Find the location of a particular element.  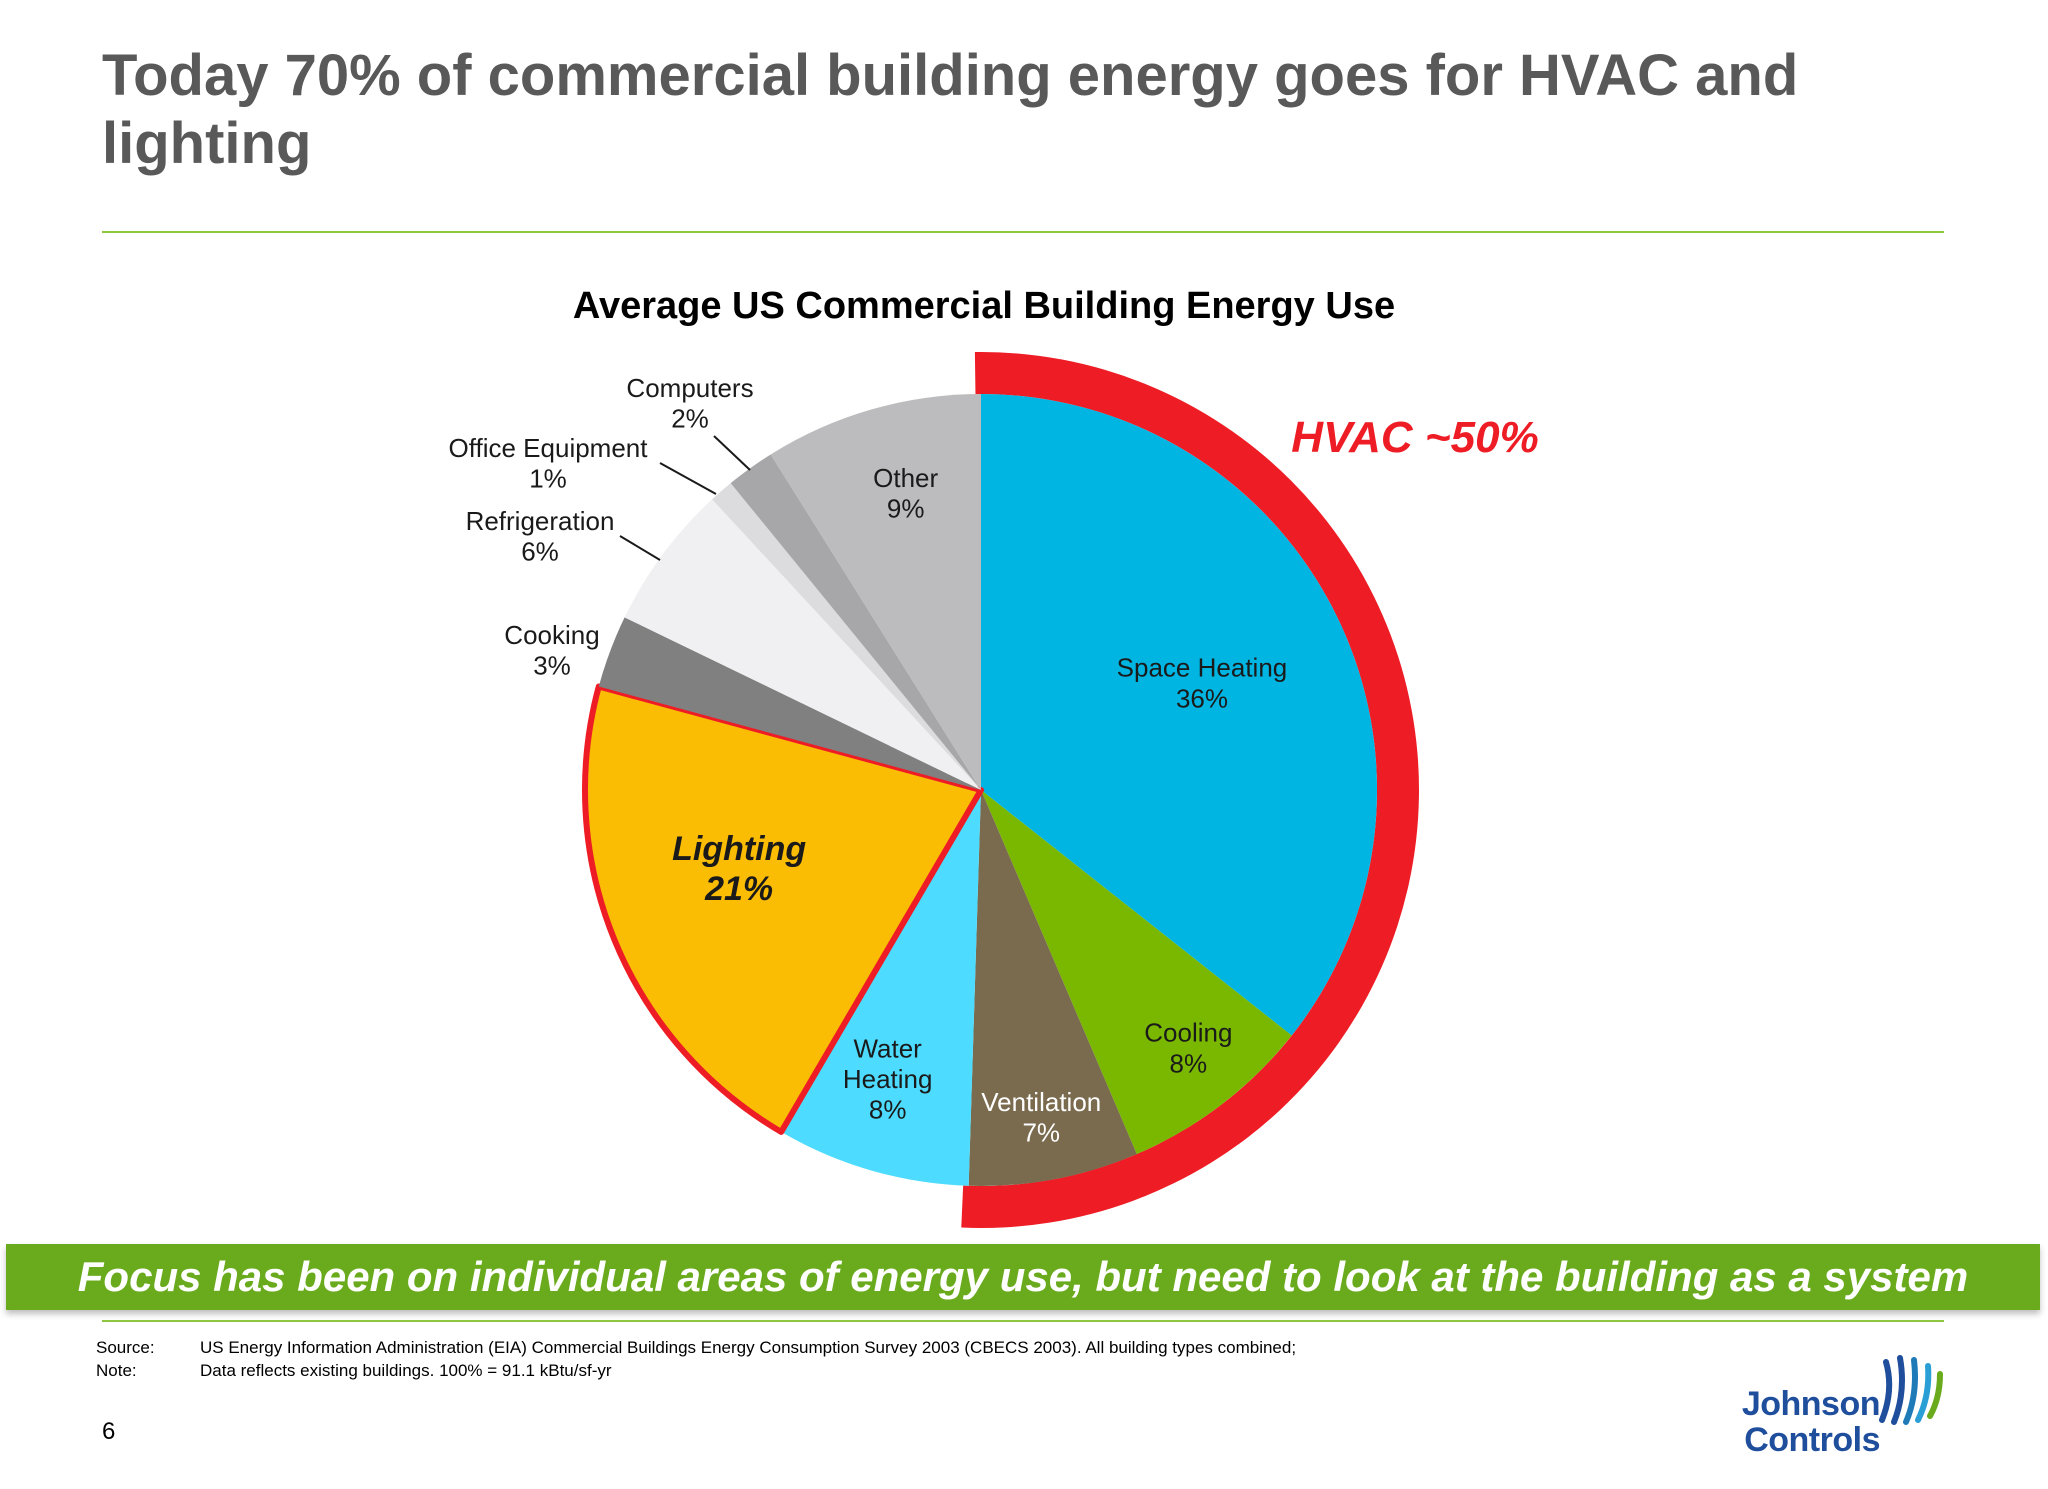

pie-slice-water-heating is located at coordinates (881, 988).